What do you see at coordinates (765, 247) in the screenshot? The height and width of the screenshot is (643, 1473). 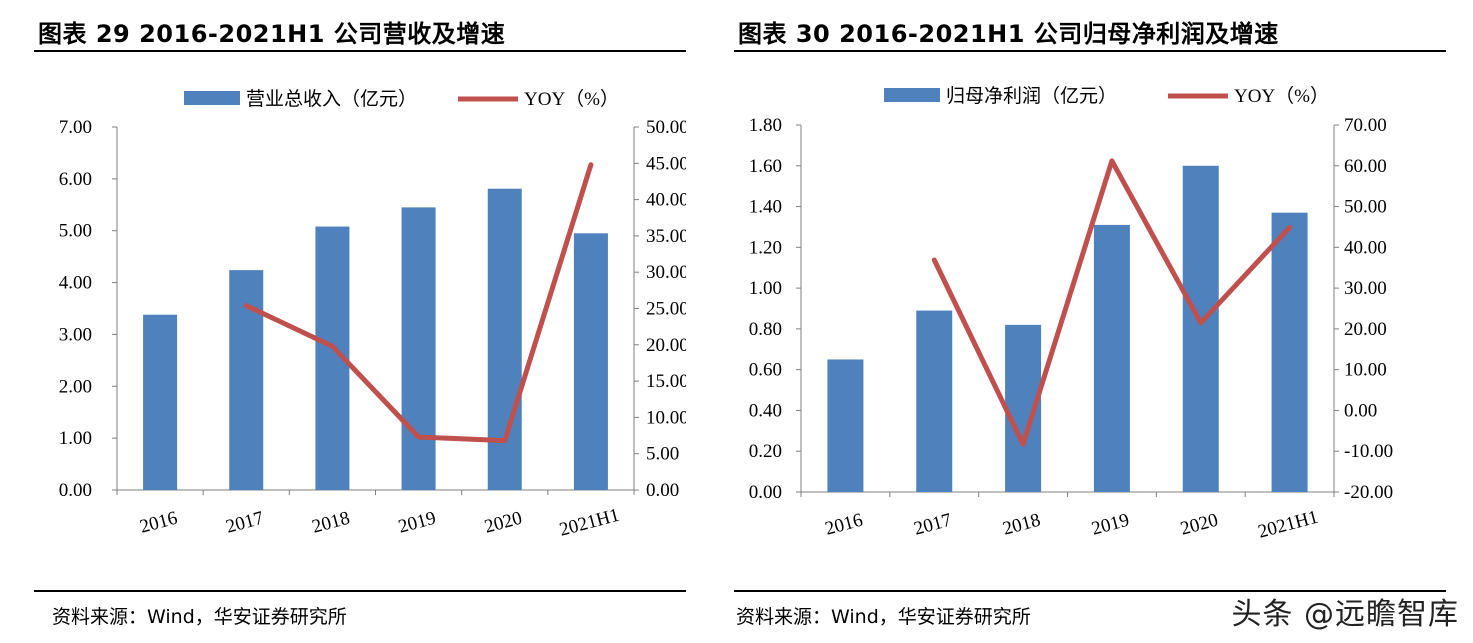 I see `y-tick-label-left: 1.20` at bounding box center [765, 247].